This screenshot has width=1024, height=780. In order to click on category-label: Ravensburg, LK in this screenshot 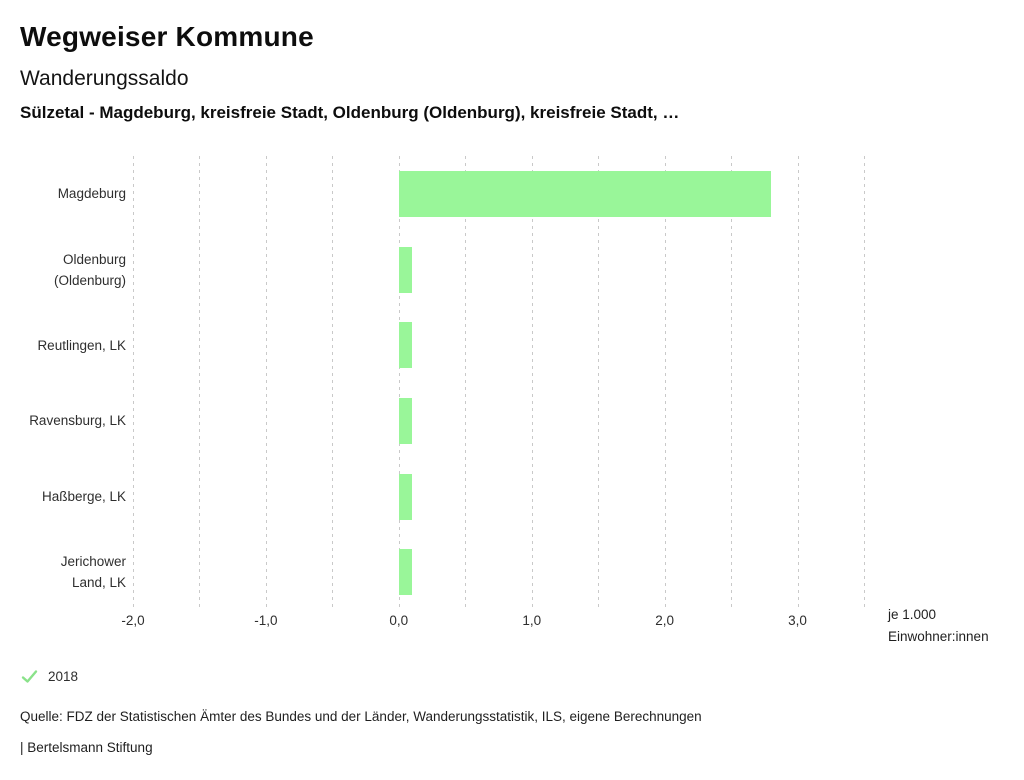, I will do `click(77, 421)`.